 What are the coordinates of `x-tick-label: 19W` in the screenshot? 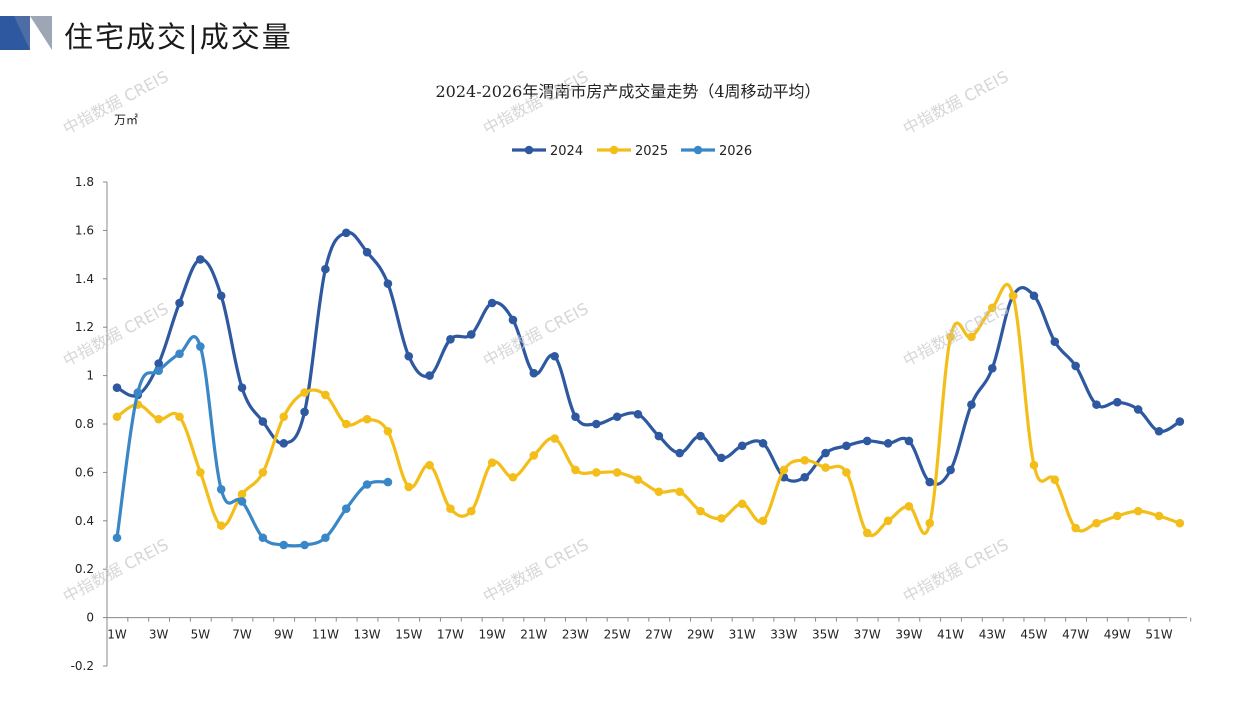 It's located at (492, 635).